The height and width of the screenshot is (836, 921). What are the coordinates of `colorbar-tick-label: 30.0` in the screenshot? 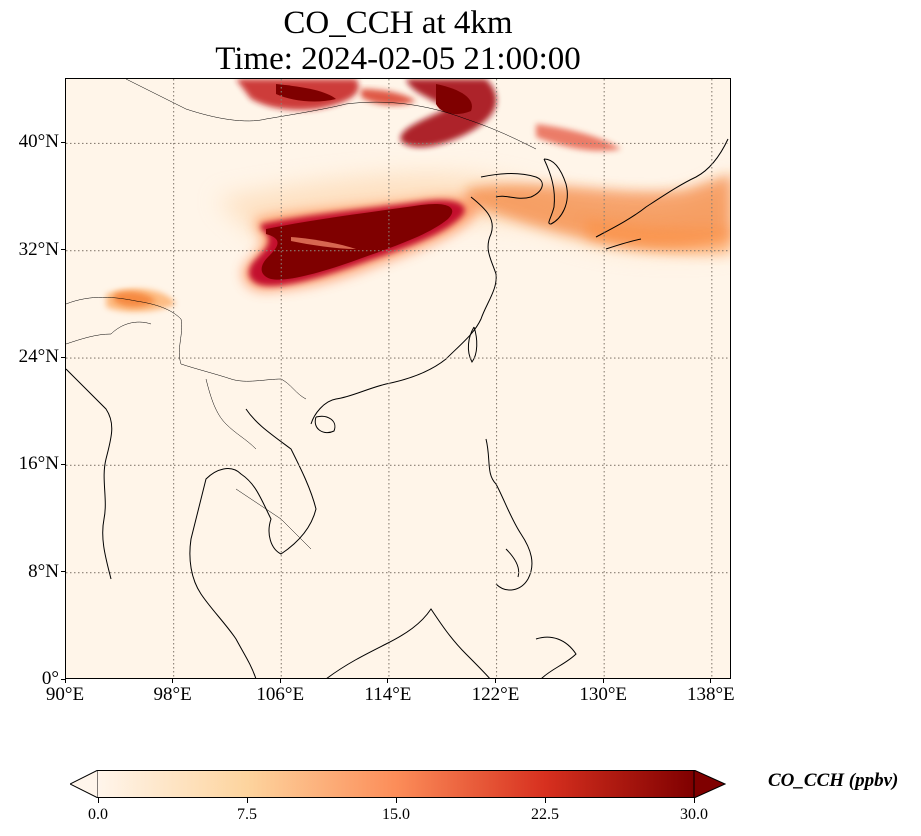 It's located at (694, 814).